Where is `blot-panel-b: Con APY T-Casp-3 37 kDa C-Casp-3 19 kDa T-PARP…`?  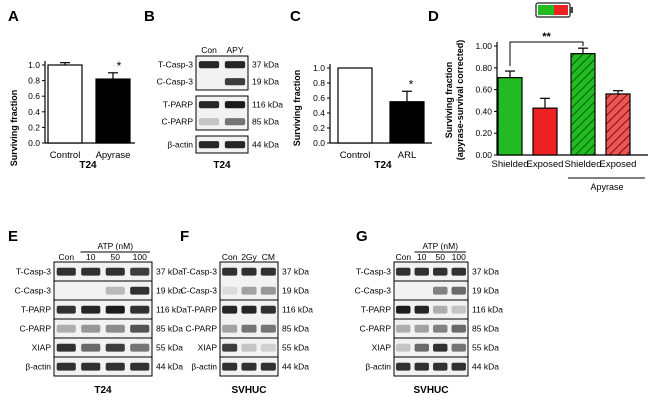
blot-panel-b: Con APY T-Casp-3 37 kDa C-Casp-3 19 kDa T-PARP… is located at coordinates (220, 108).